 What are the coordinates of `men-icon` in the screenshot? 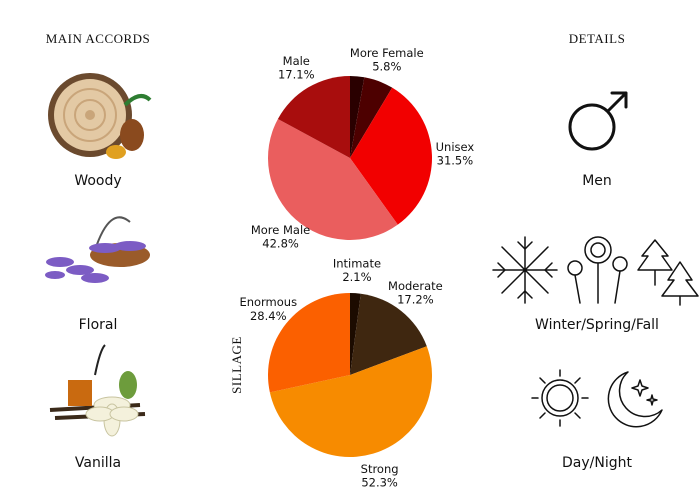 It's located at (598, 121).